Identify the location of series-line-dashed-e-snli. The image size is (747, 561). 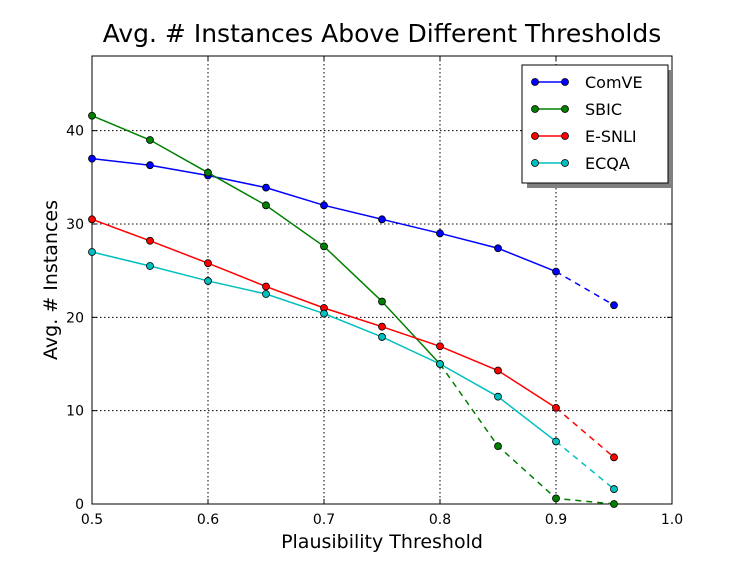
(585, 432).